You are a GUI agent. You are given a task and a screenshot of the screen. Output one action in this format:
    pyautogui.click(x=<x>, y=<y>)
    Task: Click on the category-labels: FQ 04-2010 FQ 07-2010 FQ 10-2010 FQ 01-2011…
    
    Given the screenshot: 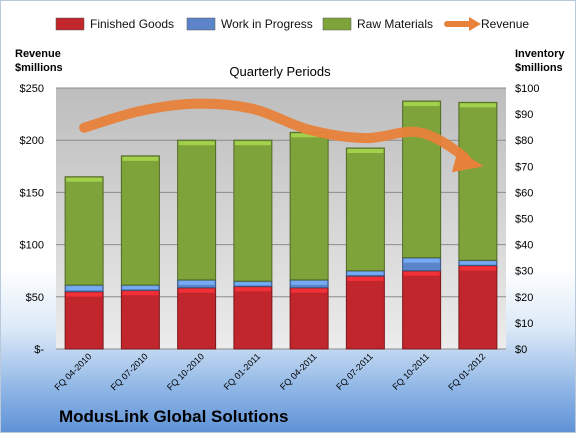 What is the action you would take?
    pyautogui.click(x=270, y=371)
    